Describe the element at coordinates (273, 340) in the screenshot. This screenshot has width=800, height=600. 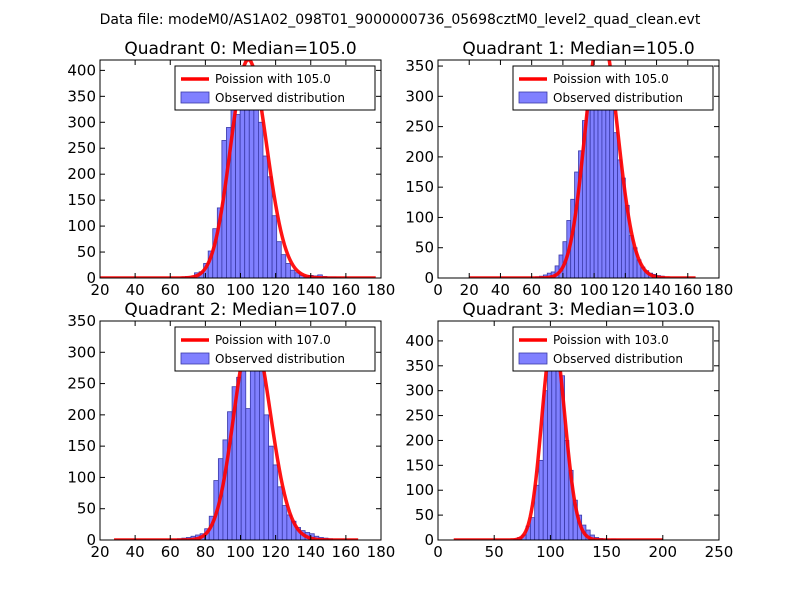
I see `legend-label-poisson: Poission with 107.0` at that location.